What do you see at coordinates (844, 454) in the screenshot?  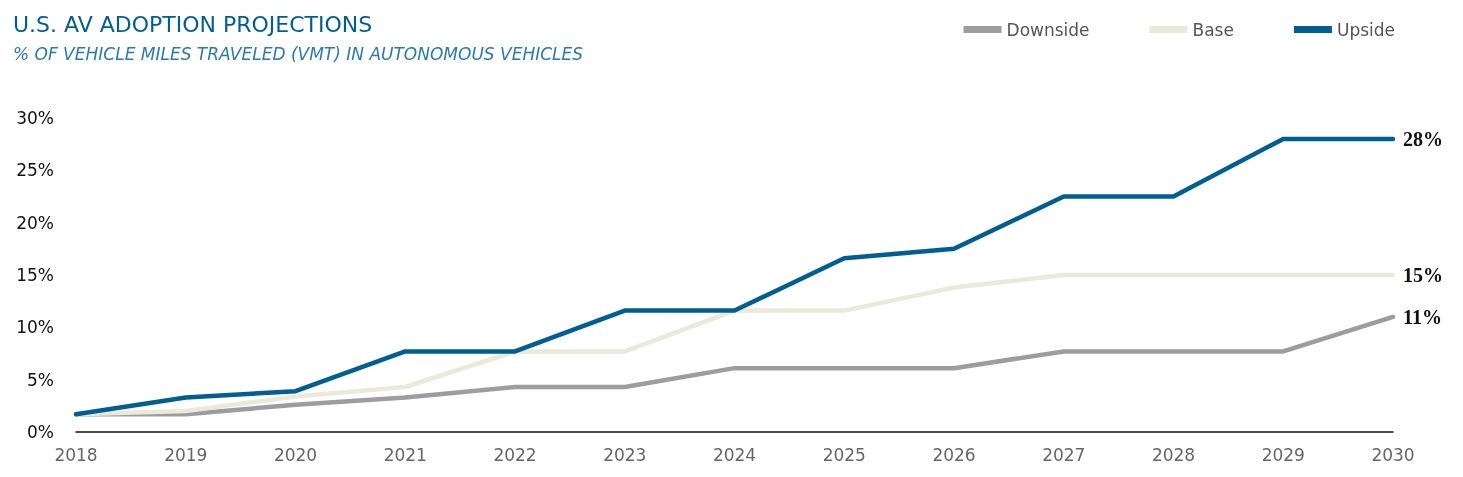 I see `x-tick-label: 2025` at bounding box center [844, 454].